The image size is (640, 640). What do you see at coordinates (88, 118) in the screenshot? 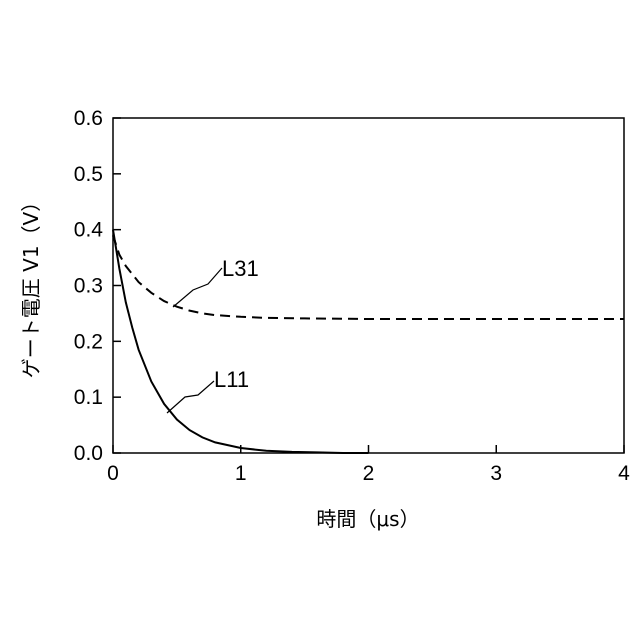
I see `y-tick-label: 0.6` at bounding box center [88, 118].